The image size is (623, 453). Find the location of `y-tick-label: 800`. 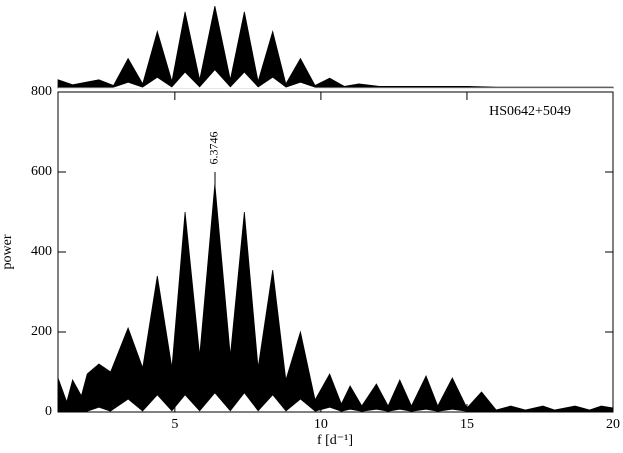

y-tick-label: 800 is located at coordinates (41, 91).